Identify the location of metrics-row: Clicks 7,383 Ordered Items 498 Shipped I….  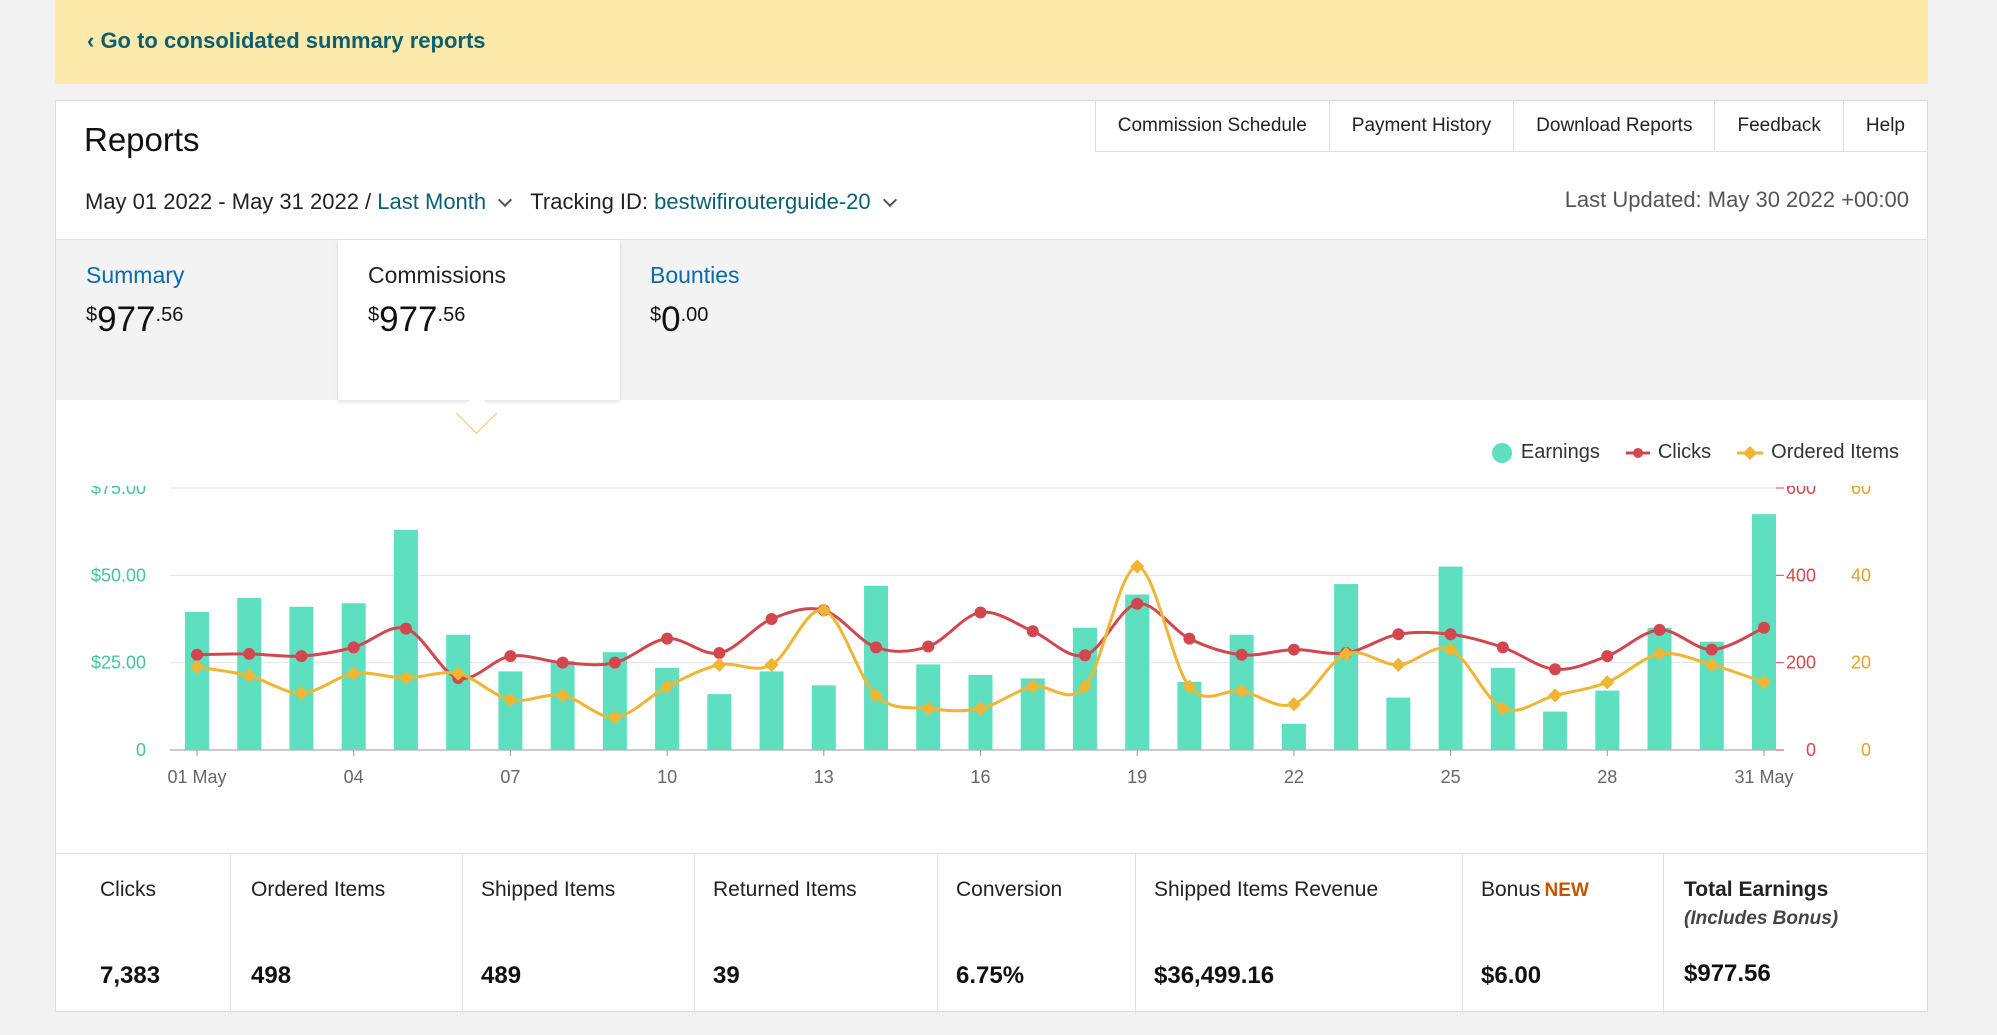
(991, 933).